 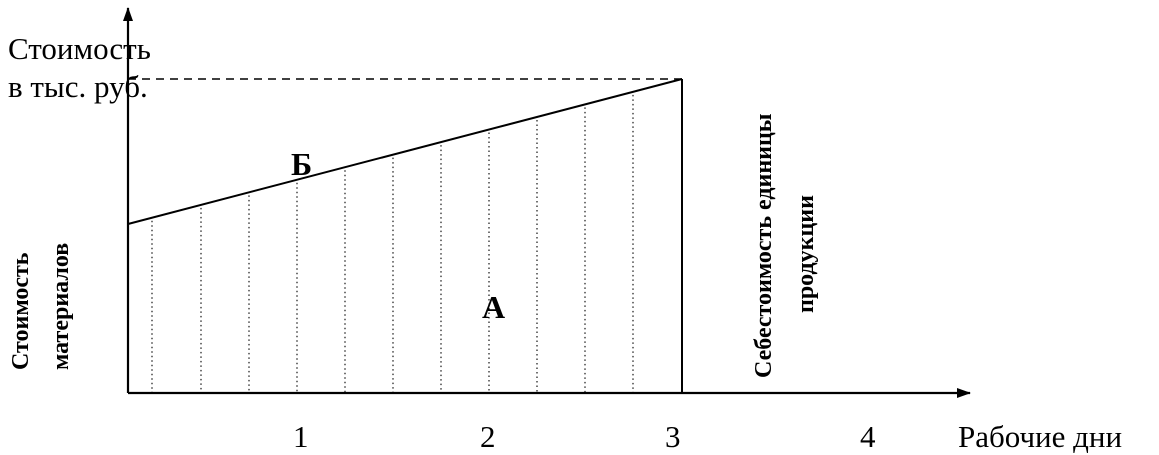 What do you see at coordinates (78, 86) in the screenshot?
I see `y-axis-title-line2: в тыс. руб.` at bounding box center [78, 86].